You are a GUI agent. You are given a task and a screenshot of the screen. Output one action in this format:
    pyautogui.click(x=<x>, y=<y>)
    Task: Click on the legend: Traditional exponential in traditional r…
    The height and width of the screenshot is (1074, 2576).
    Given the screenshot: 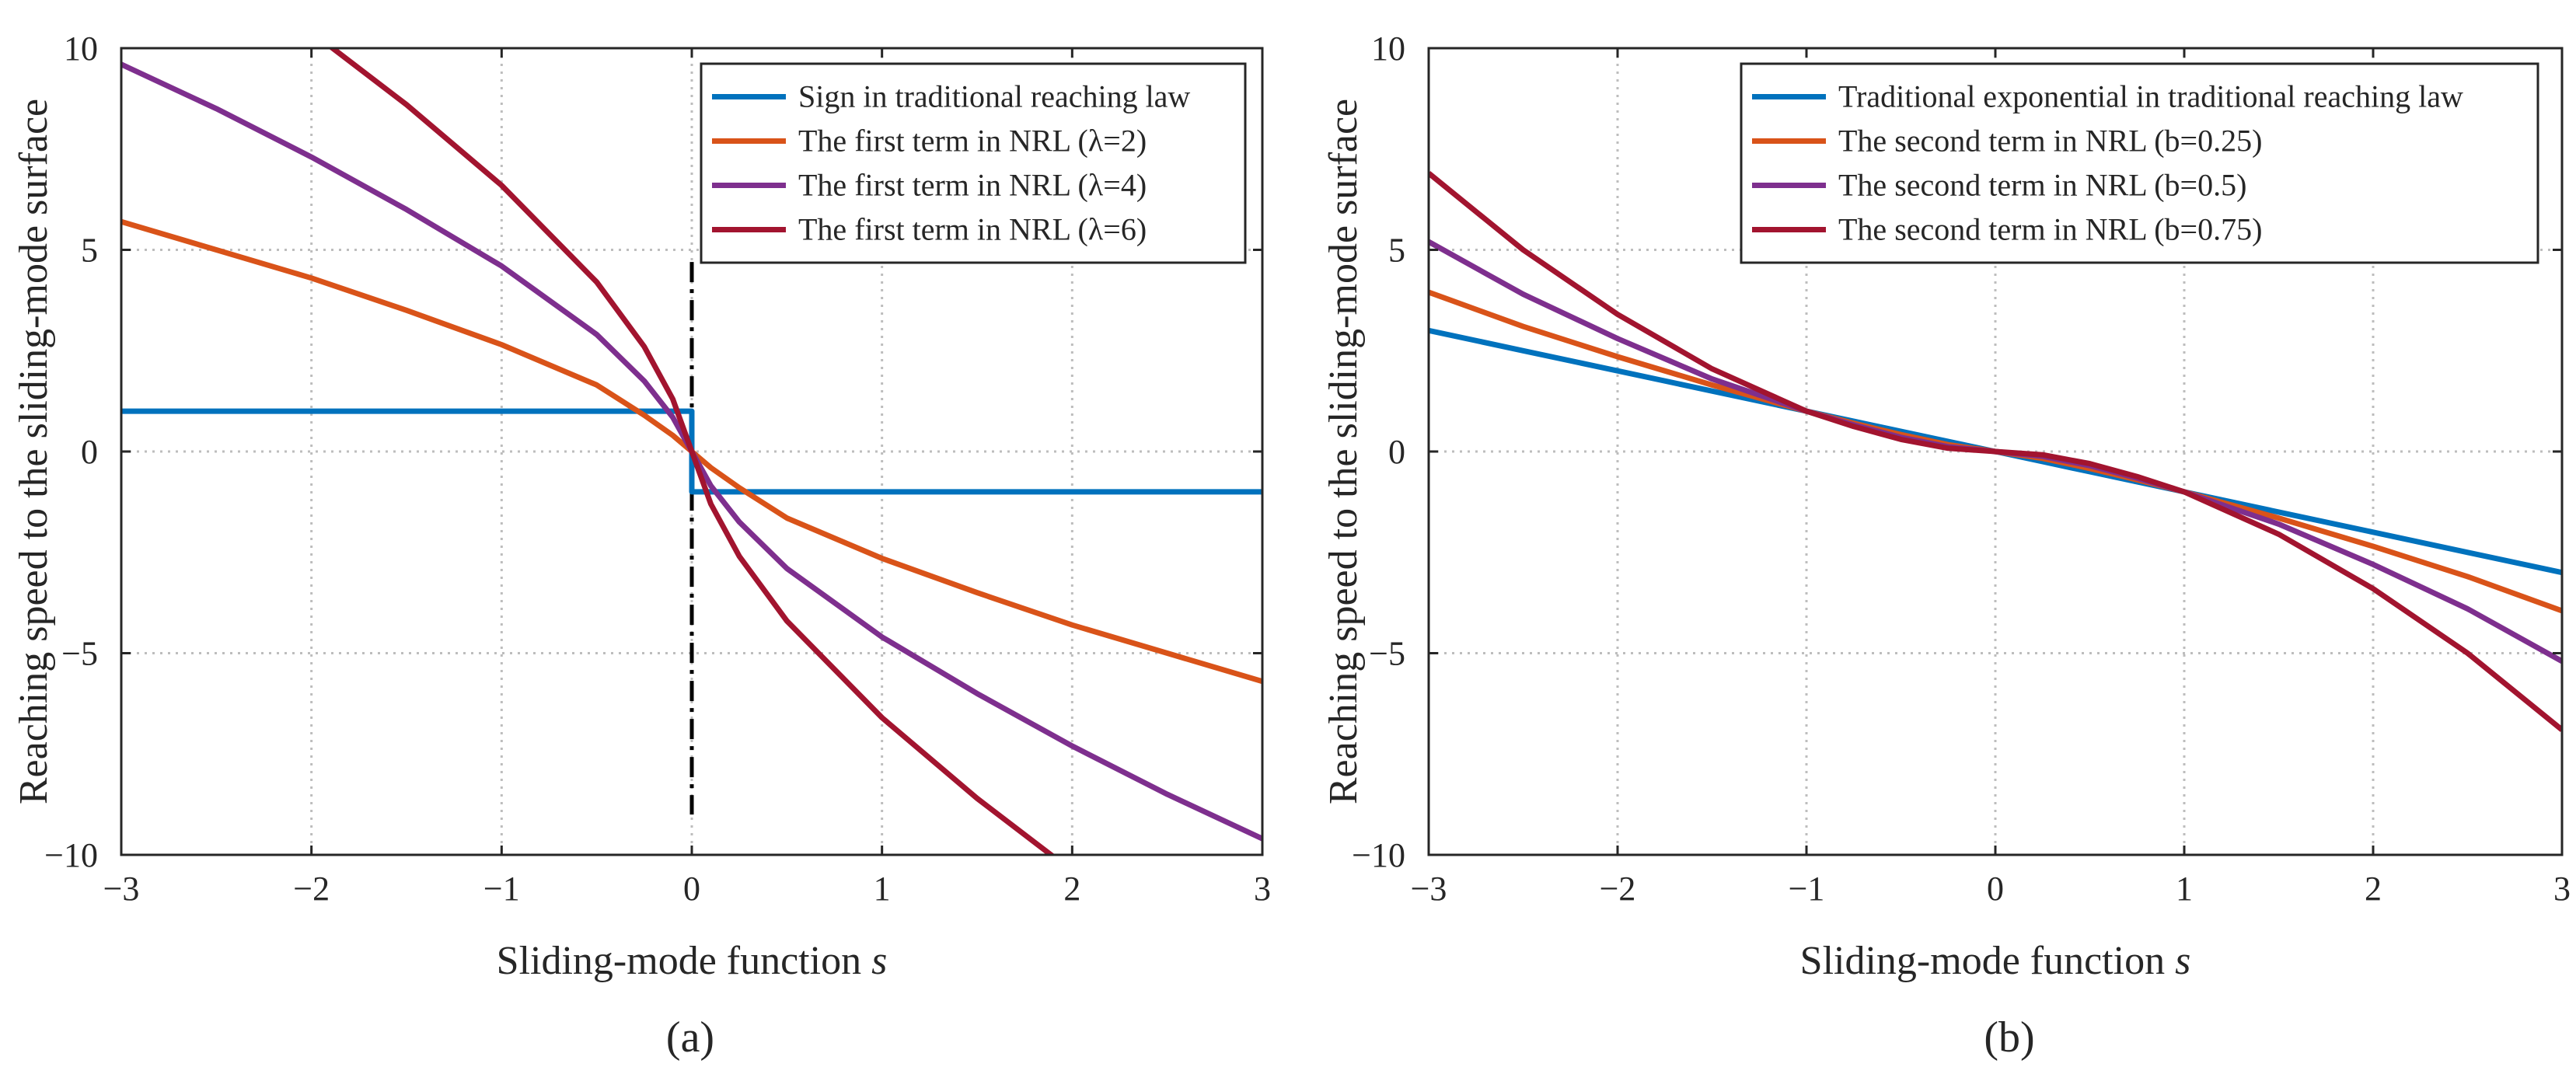 What is the action you would take?
    pyautogui.click(x=2140, y=163)
    